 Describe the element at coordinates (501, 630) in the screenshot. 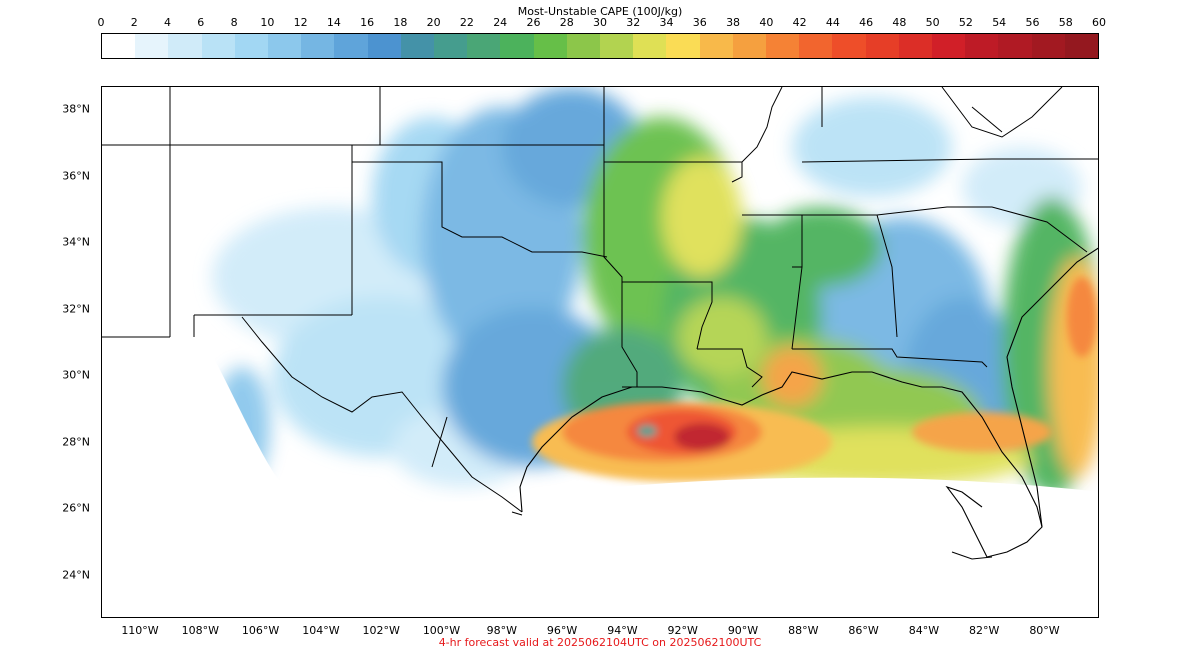

I see `longitude-label: 98°W` at that location.